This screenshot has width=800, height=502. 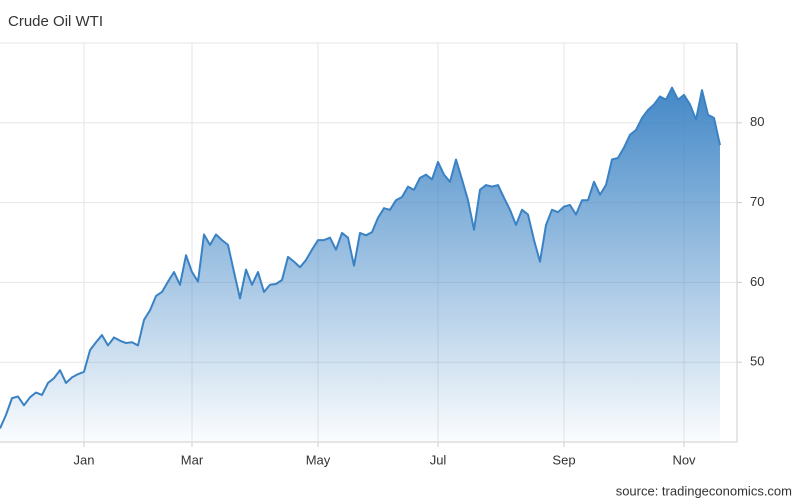 What do you see at coordinates (192, 459) in the screenshot?
I see `x-tick-label: Mar` at bounding box center [192, 459].